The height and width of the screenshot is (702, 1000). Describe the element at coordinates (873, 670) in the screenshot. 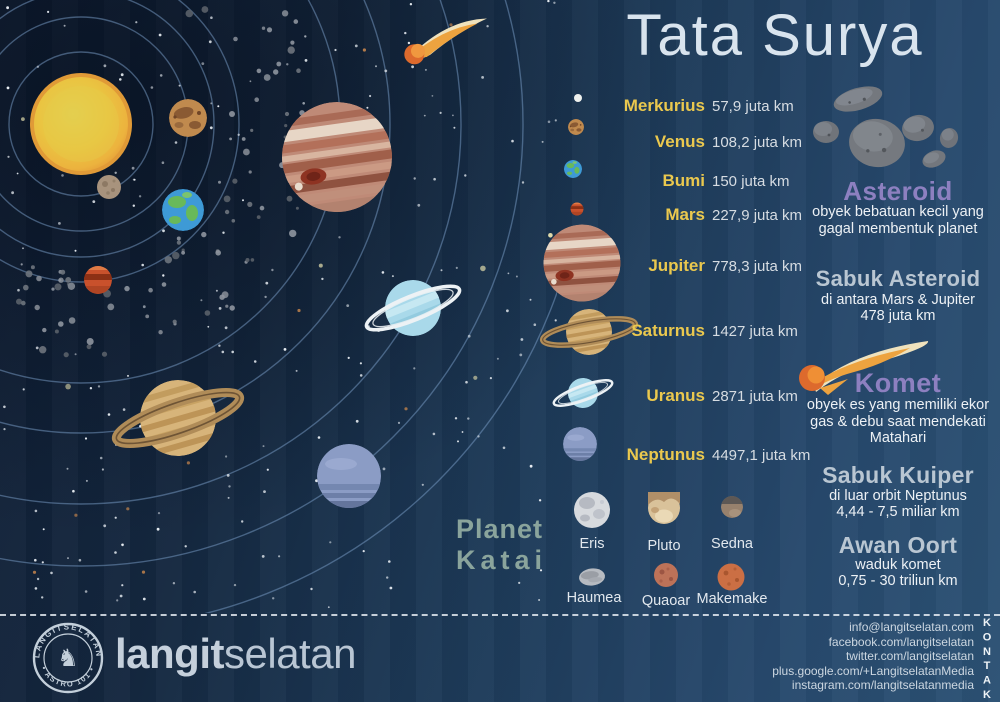

I see `contact-googleplus-link: plus.google.com/+LangitselatanMedia` at that location.